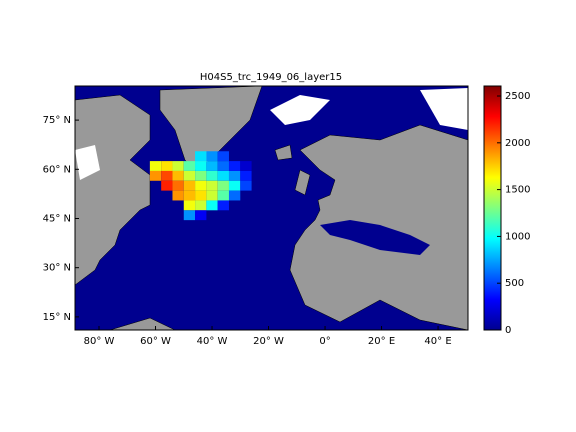  I want to click on sea, so click(375, 237).